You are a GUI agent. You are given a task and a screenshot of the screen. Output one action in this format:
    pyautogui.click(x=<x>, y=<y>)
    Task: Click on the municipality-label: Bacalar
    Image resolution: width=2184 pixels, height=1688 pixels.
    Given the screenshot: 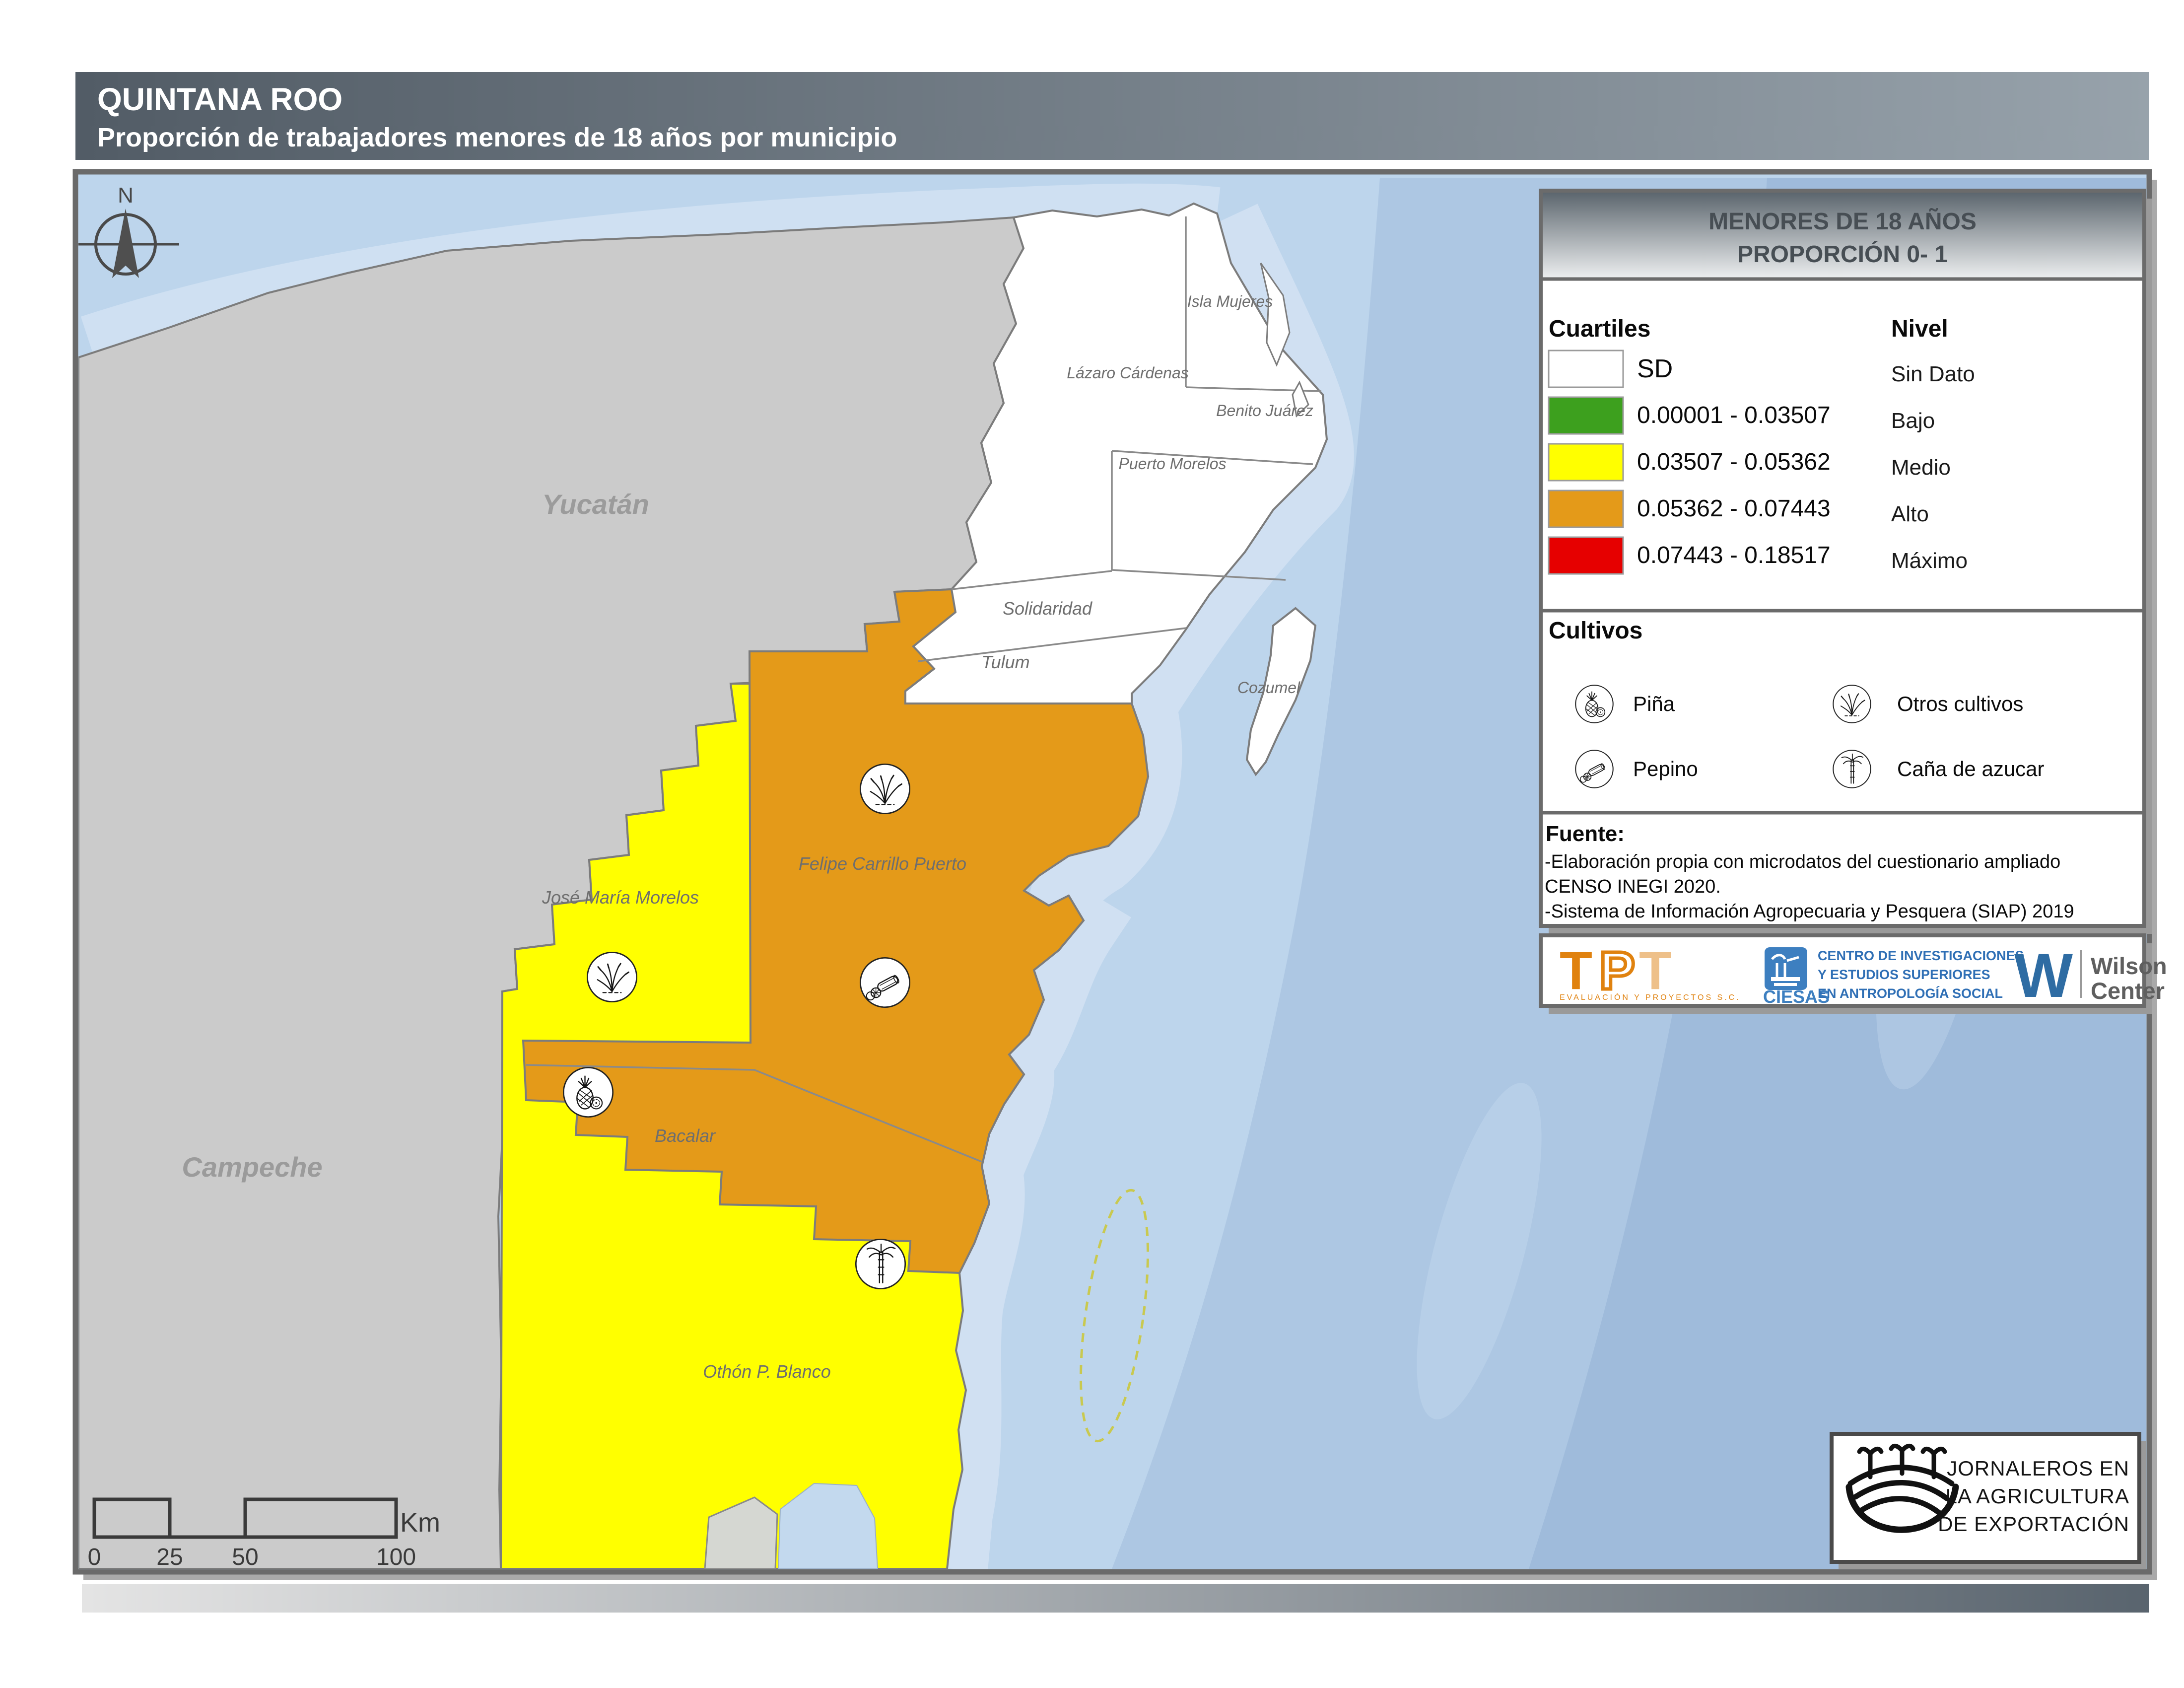 What is the action you would take?
    pyautogui.click(x=685, y=1135)
    